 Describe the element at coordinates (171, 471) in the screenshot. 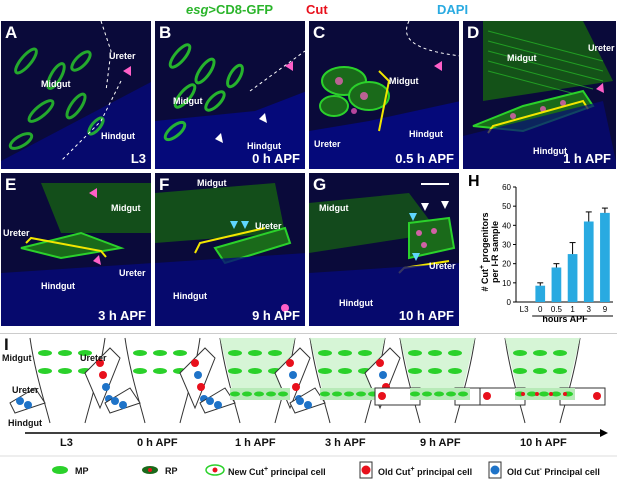

I see `legend-rp: RP` at that location.